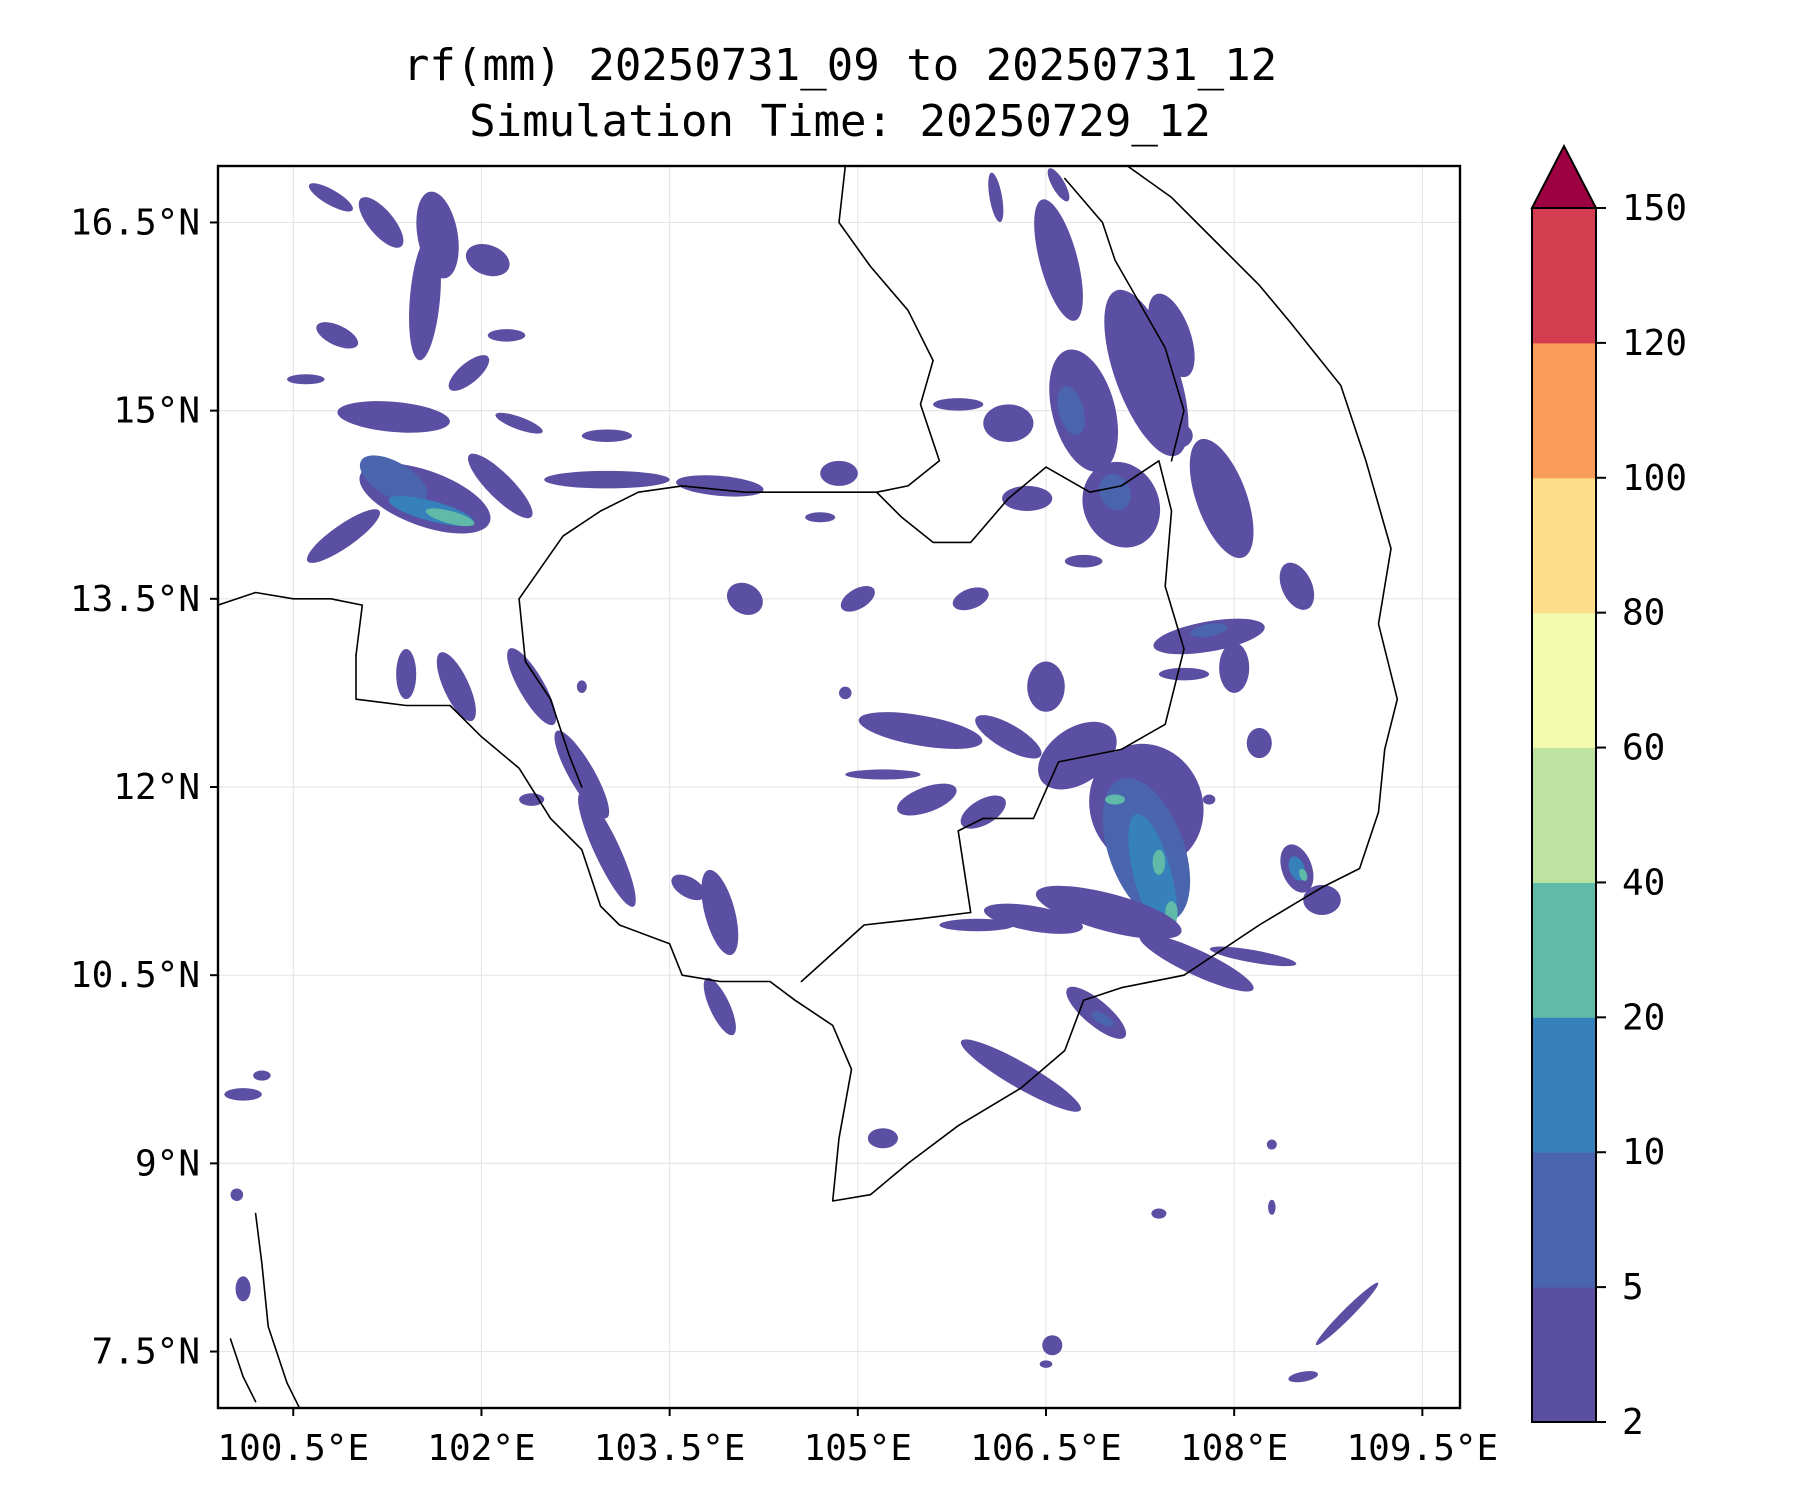 This screenshot has width=1800, height=1500. What do you see at coordinates (670, 1448) in the screenshot?
I see `x-tick-label-2: 103.5°E` at bounding box center [670, 1448].